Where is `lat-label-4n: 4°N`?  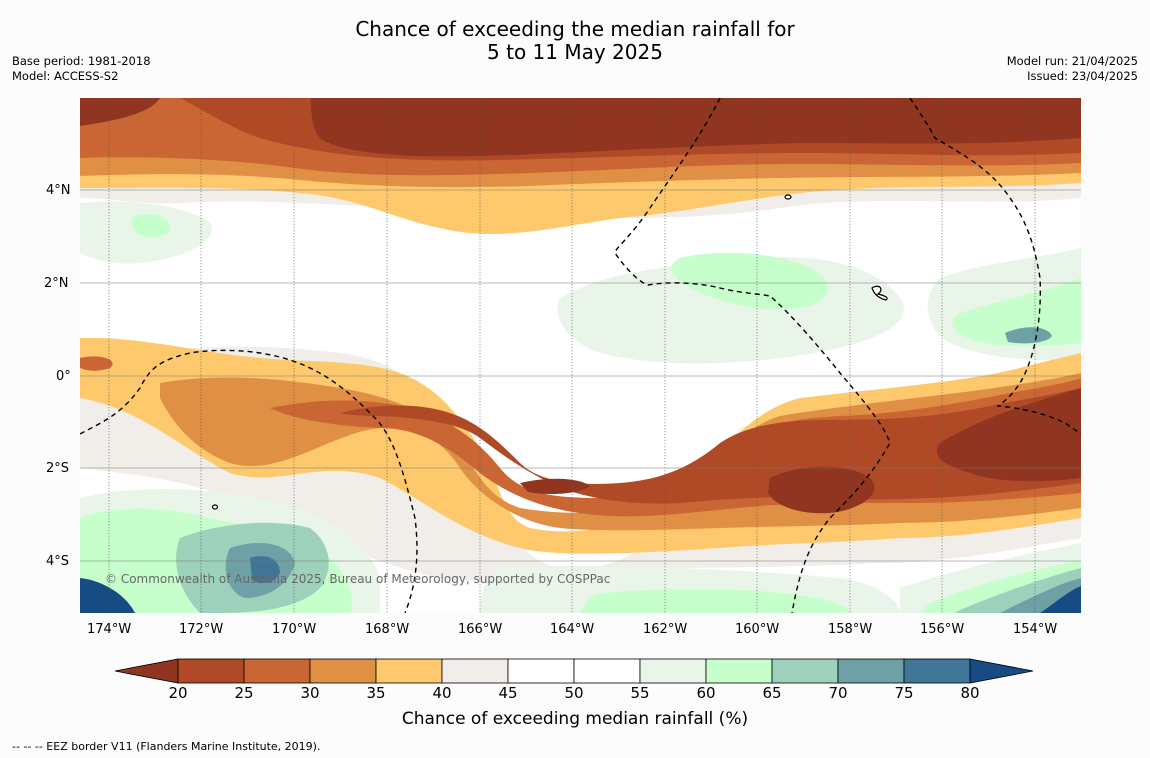
lat-label-4n: 4°N is located at coordinates (58, 190).